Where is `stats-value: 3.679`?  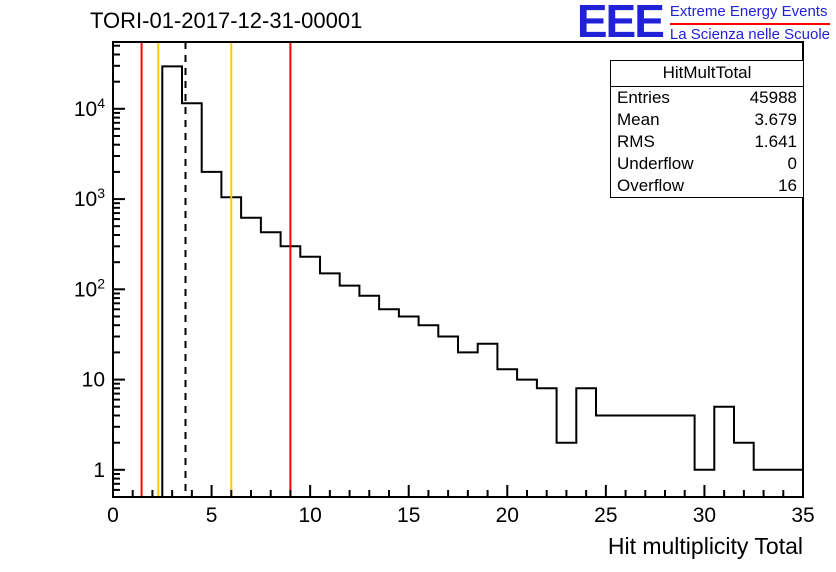 stats-value: 3.679 is located at coordinates (775, 119).